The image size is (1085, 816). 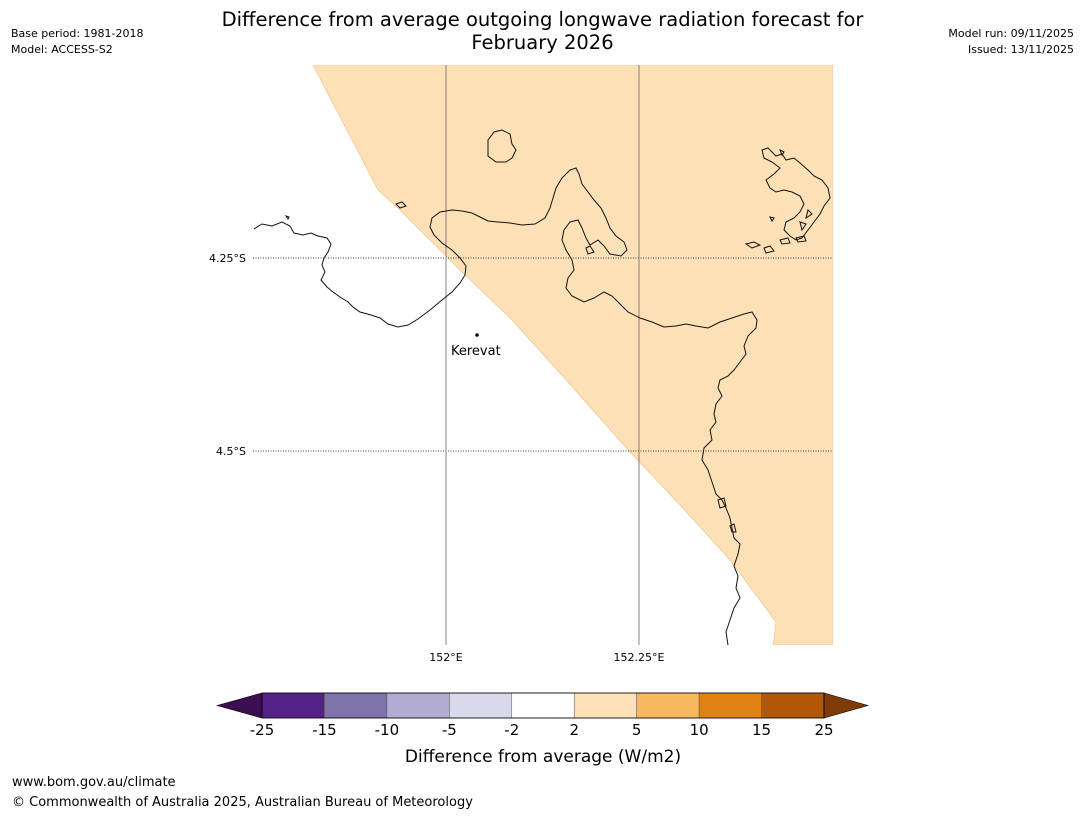 I want to click on lat-label-4-25: 4.25°S, so click(x=227, y=258).